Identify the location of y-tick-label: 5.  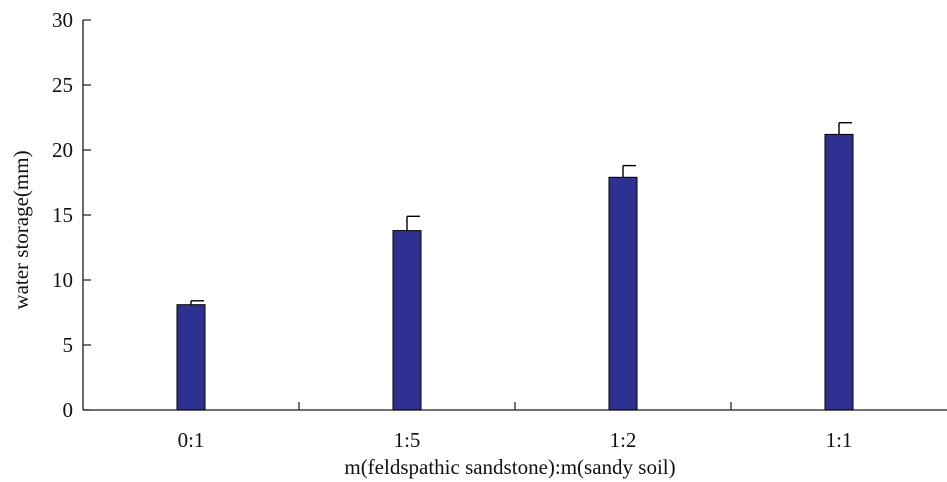
(68, 345).